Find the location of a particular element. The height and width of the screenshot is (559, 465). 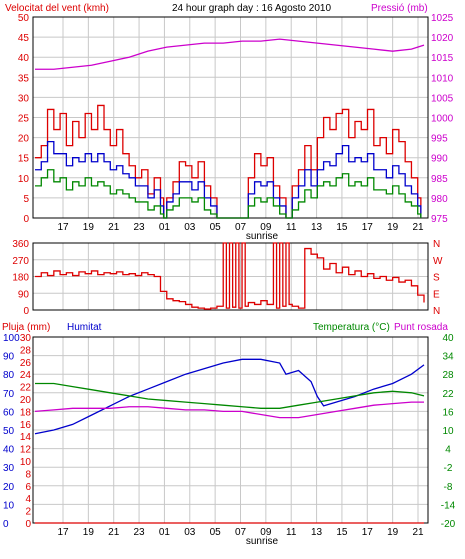

rain-tick-label: 18 is located at coordinates (26, 412).